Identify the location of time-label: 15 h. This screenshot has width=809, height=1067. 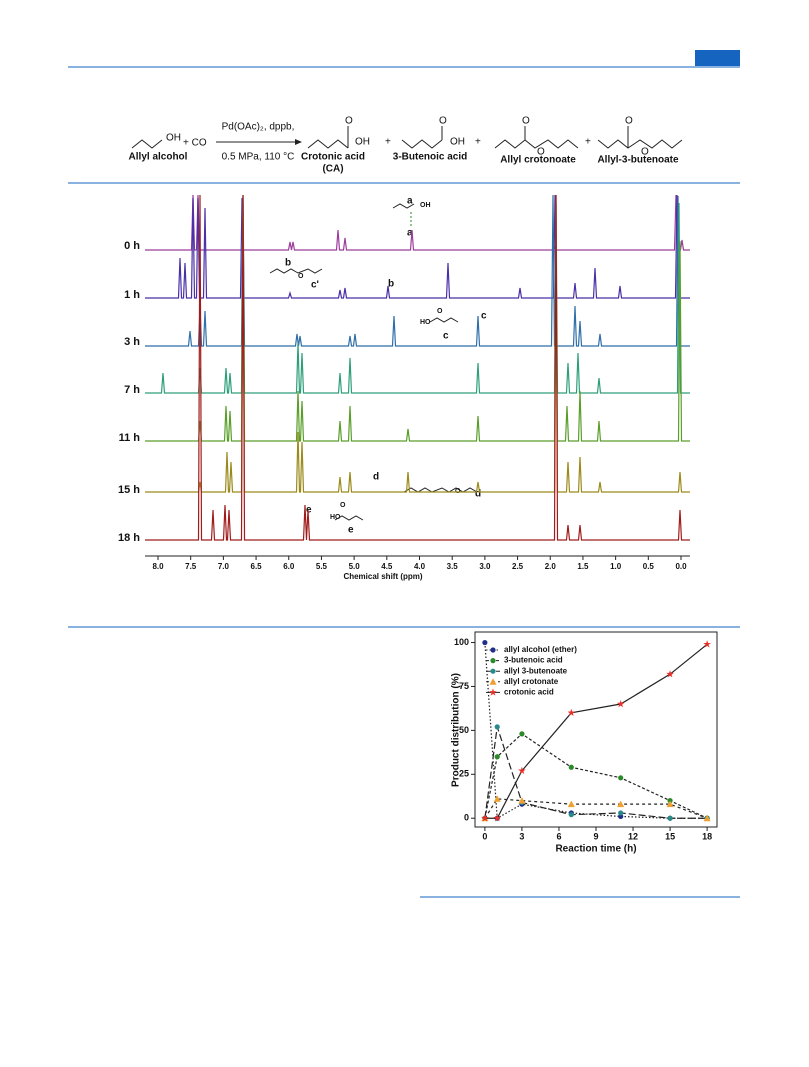
(129, 490).